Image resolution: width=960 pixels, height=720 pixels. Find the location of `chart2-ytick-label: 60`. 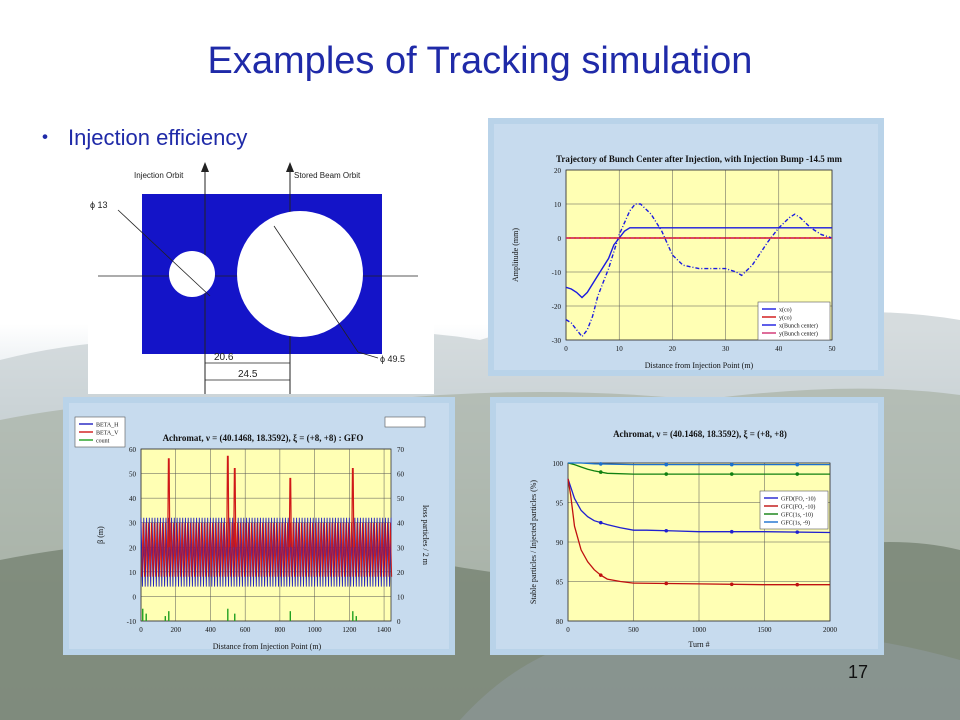

chart2-ytick-label: 60 is located at coordinates (133, 450).